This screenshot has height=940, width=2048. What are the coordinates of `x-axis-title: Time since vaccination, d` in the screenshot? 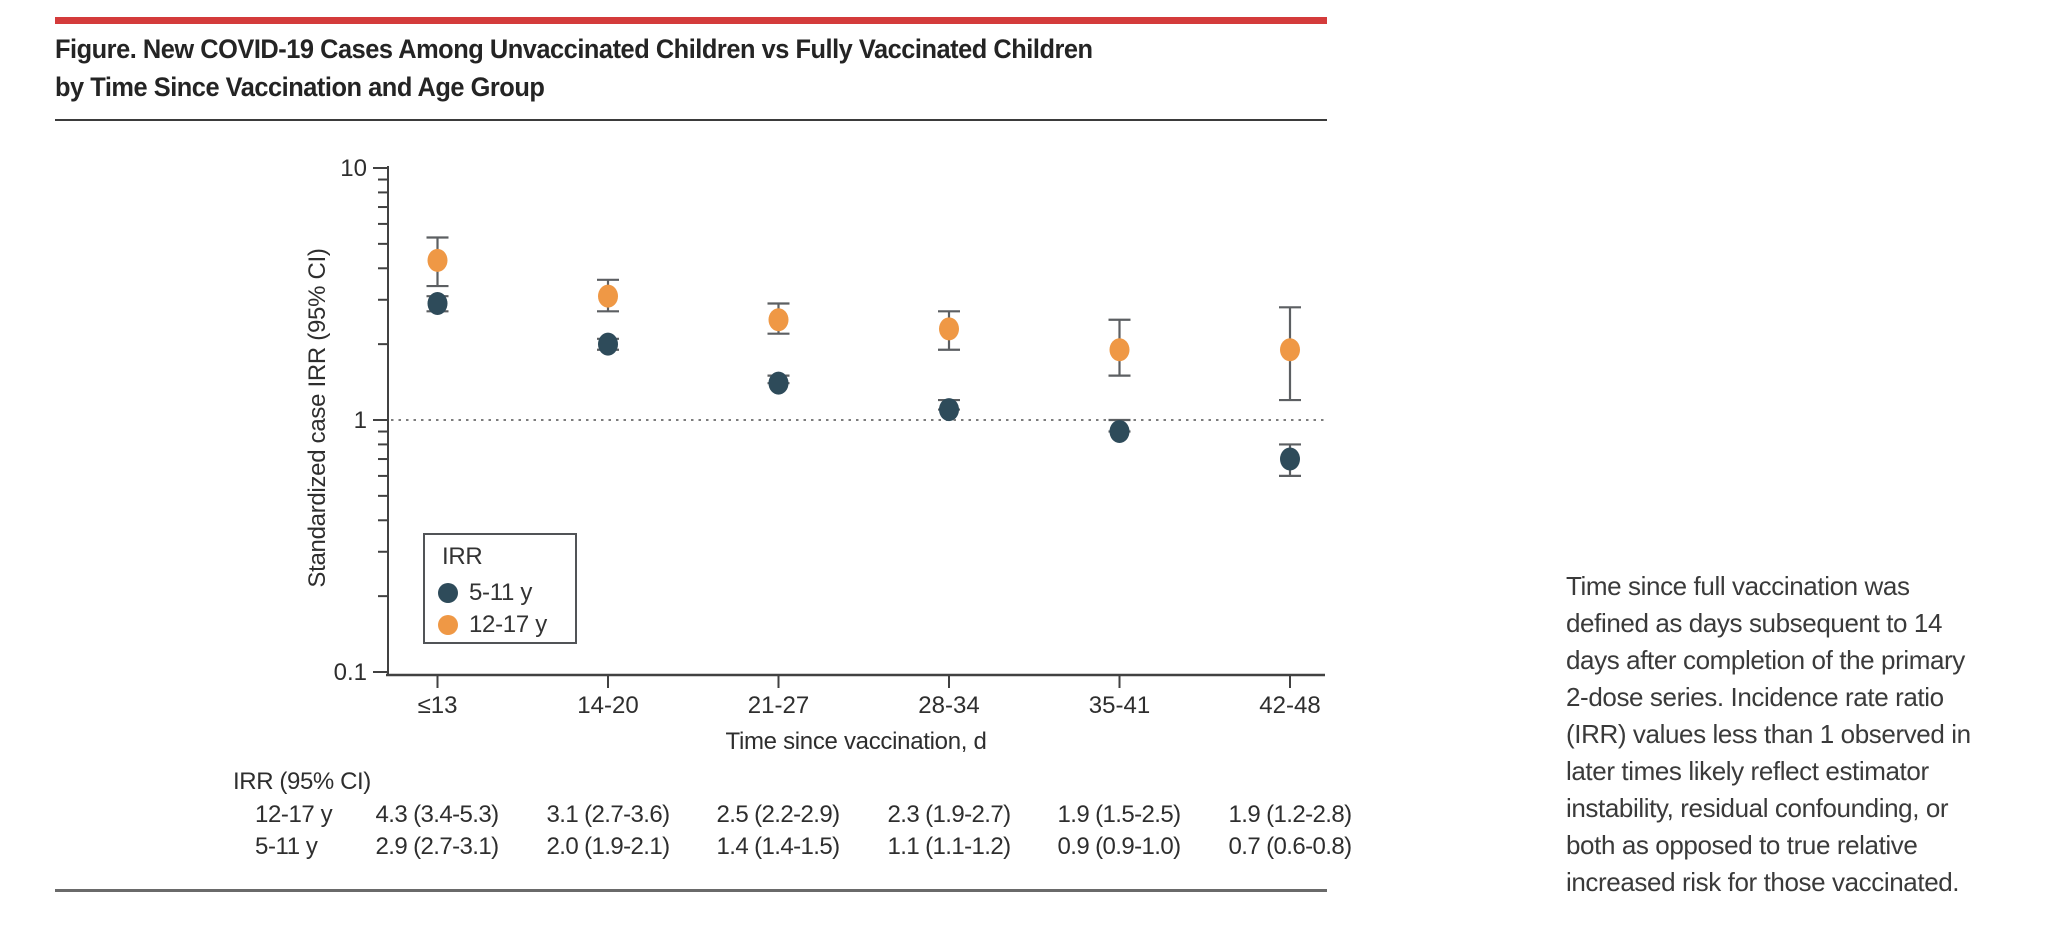 It's located at (856, 741).